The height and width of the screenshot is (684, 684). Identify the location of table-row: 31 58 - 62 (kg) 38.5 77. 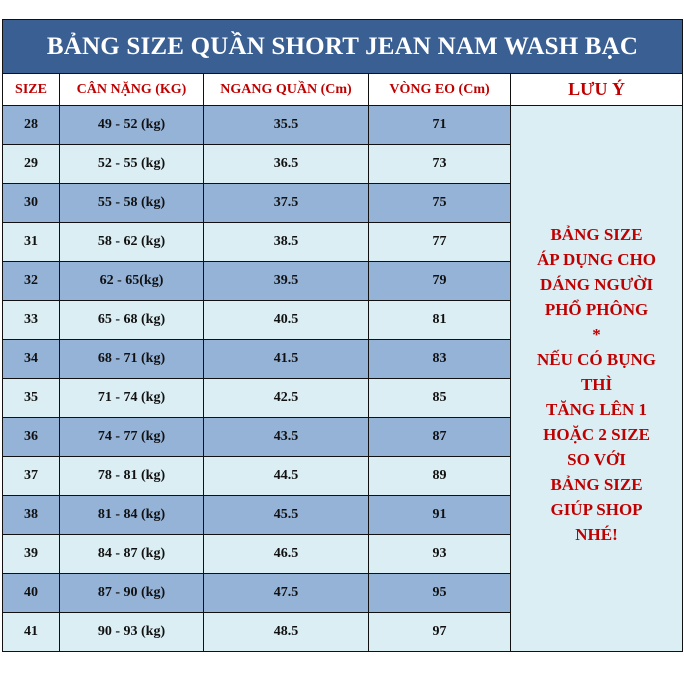
(342, 242).